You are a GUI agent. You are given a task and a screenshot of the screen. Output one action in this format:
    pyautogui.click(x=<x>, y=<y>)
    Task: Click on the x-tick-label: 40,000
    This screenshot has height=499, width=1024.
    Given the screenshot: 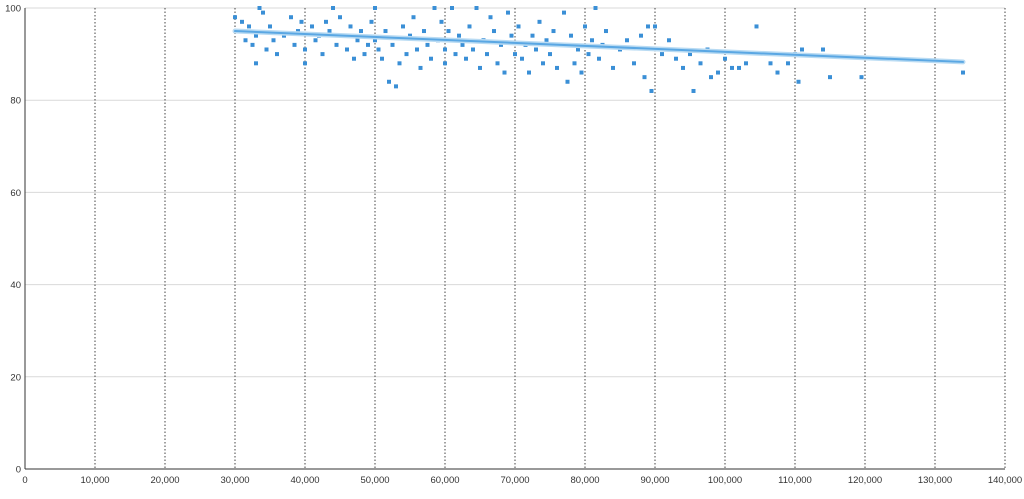 What is the action you would take?
    pyautogui.click(x=304, y=480)
    